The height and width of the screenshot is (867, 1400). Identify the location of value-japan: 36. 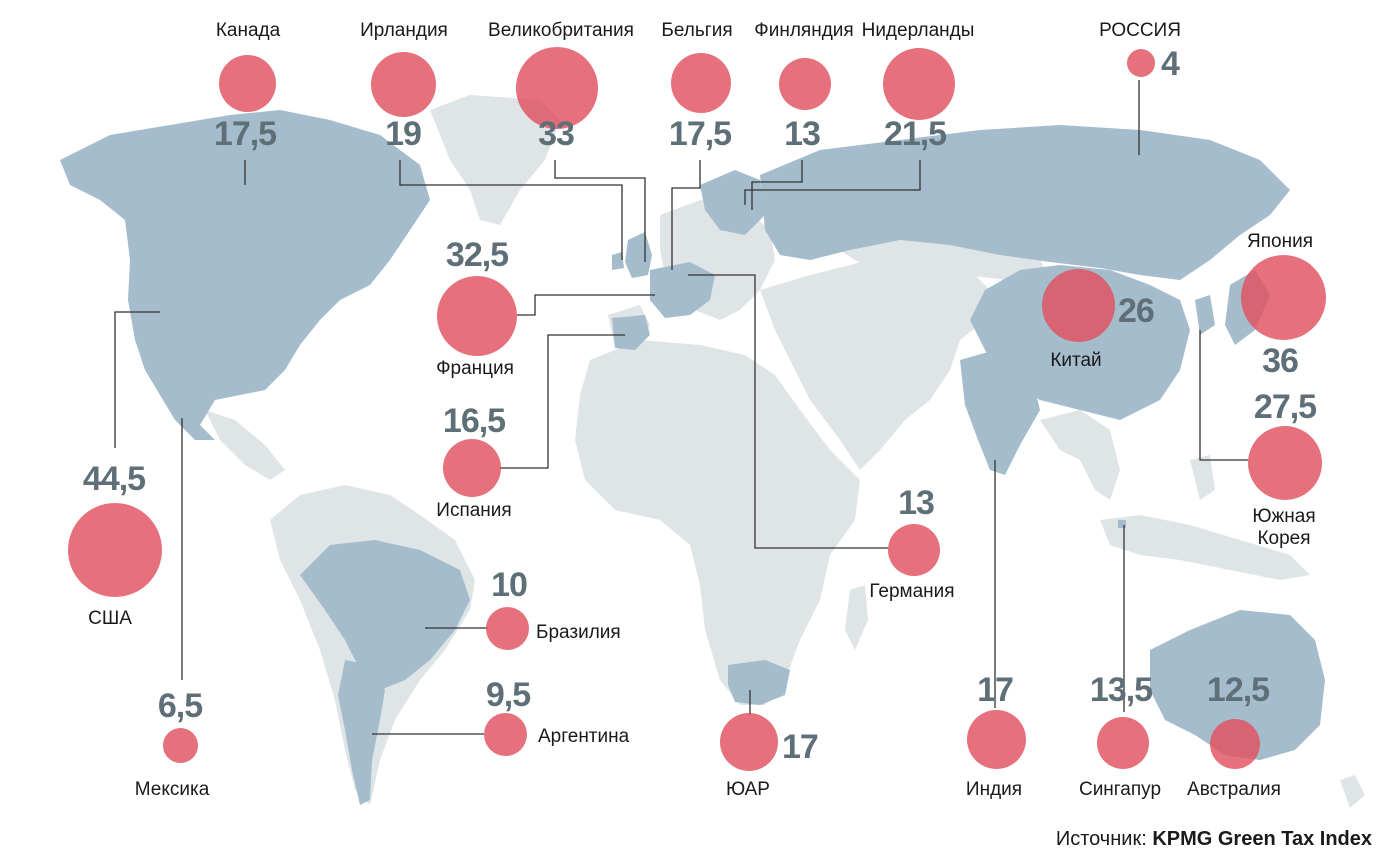
(1280, 361).